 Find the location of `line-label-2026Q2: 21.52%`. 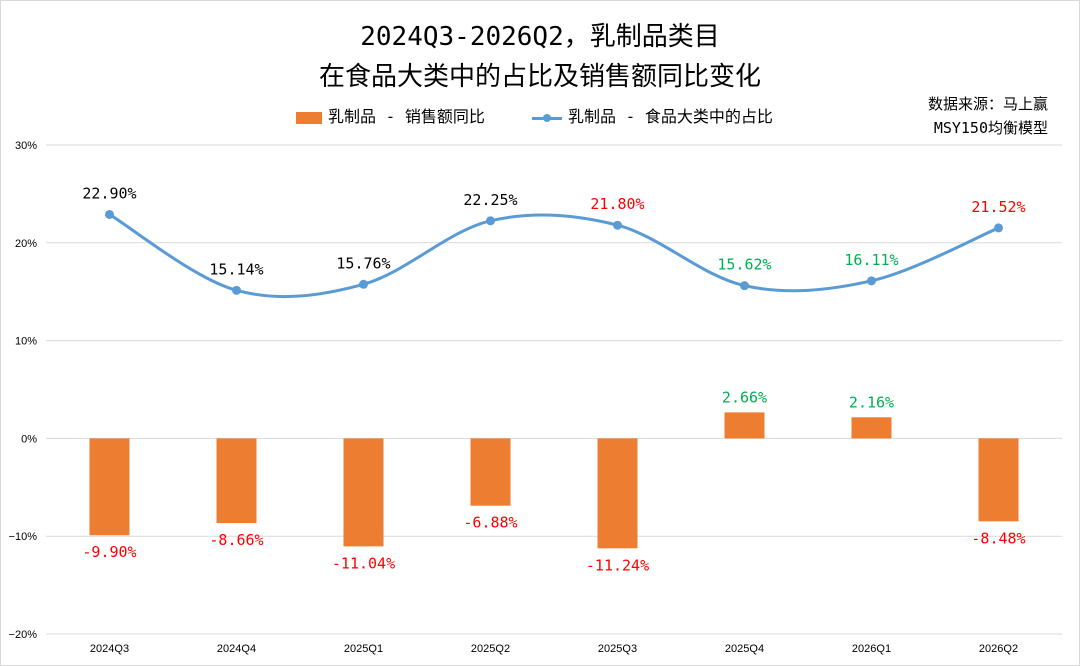

line-label-2026Q2: 21.52% is located at coordinates (998, 207).